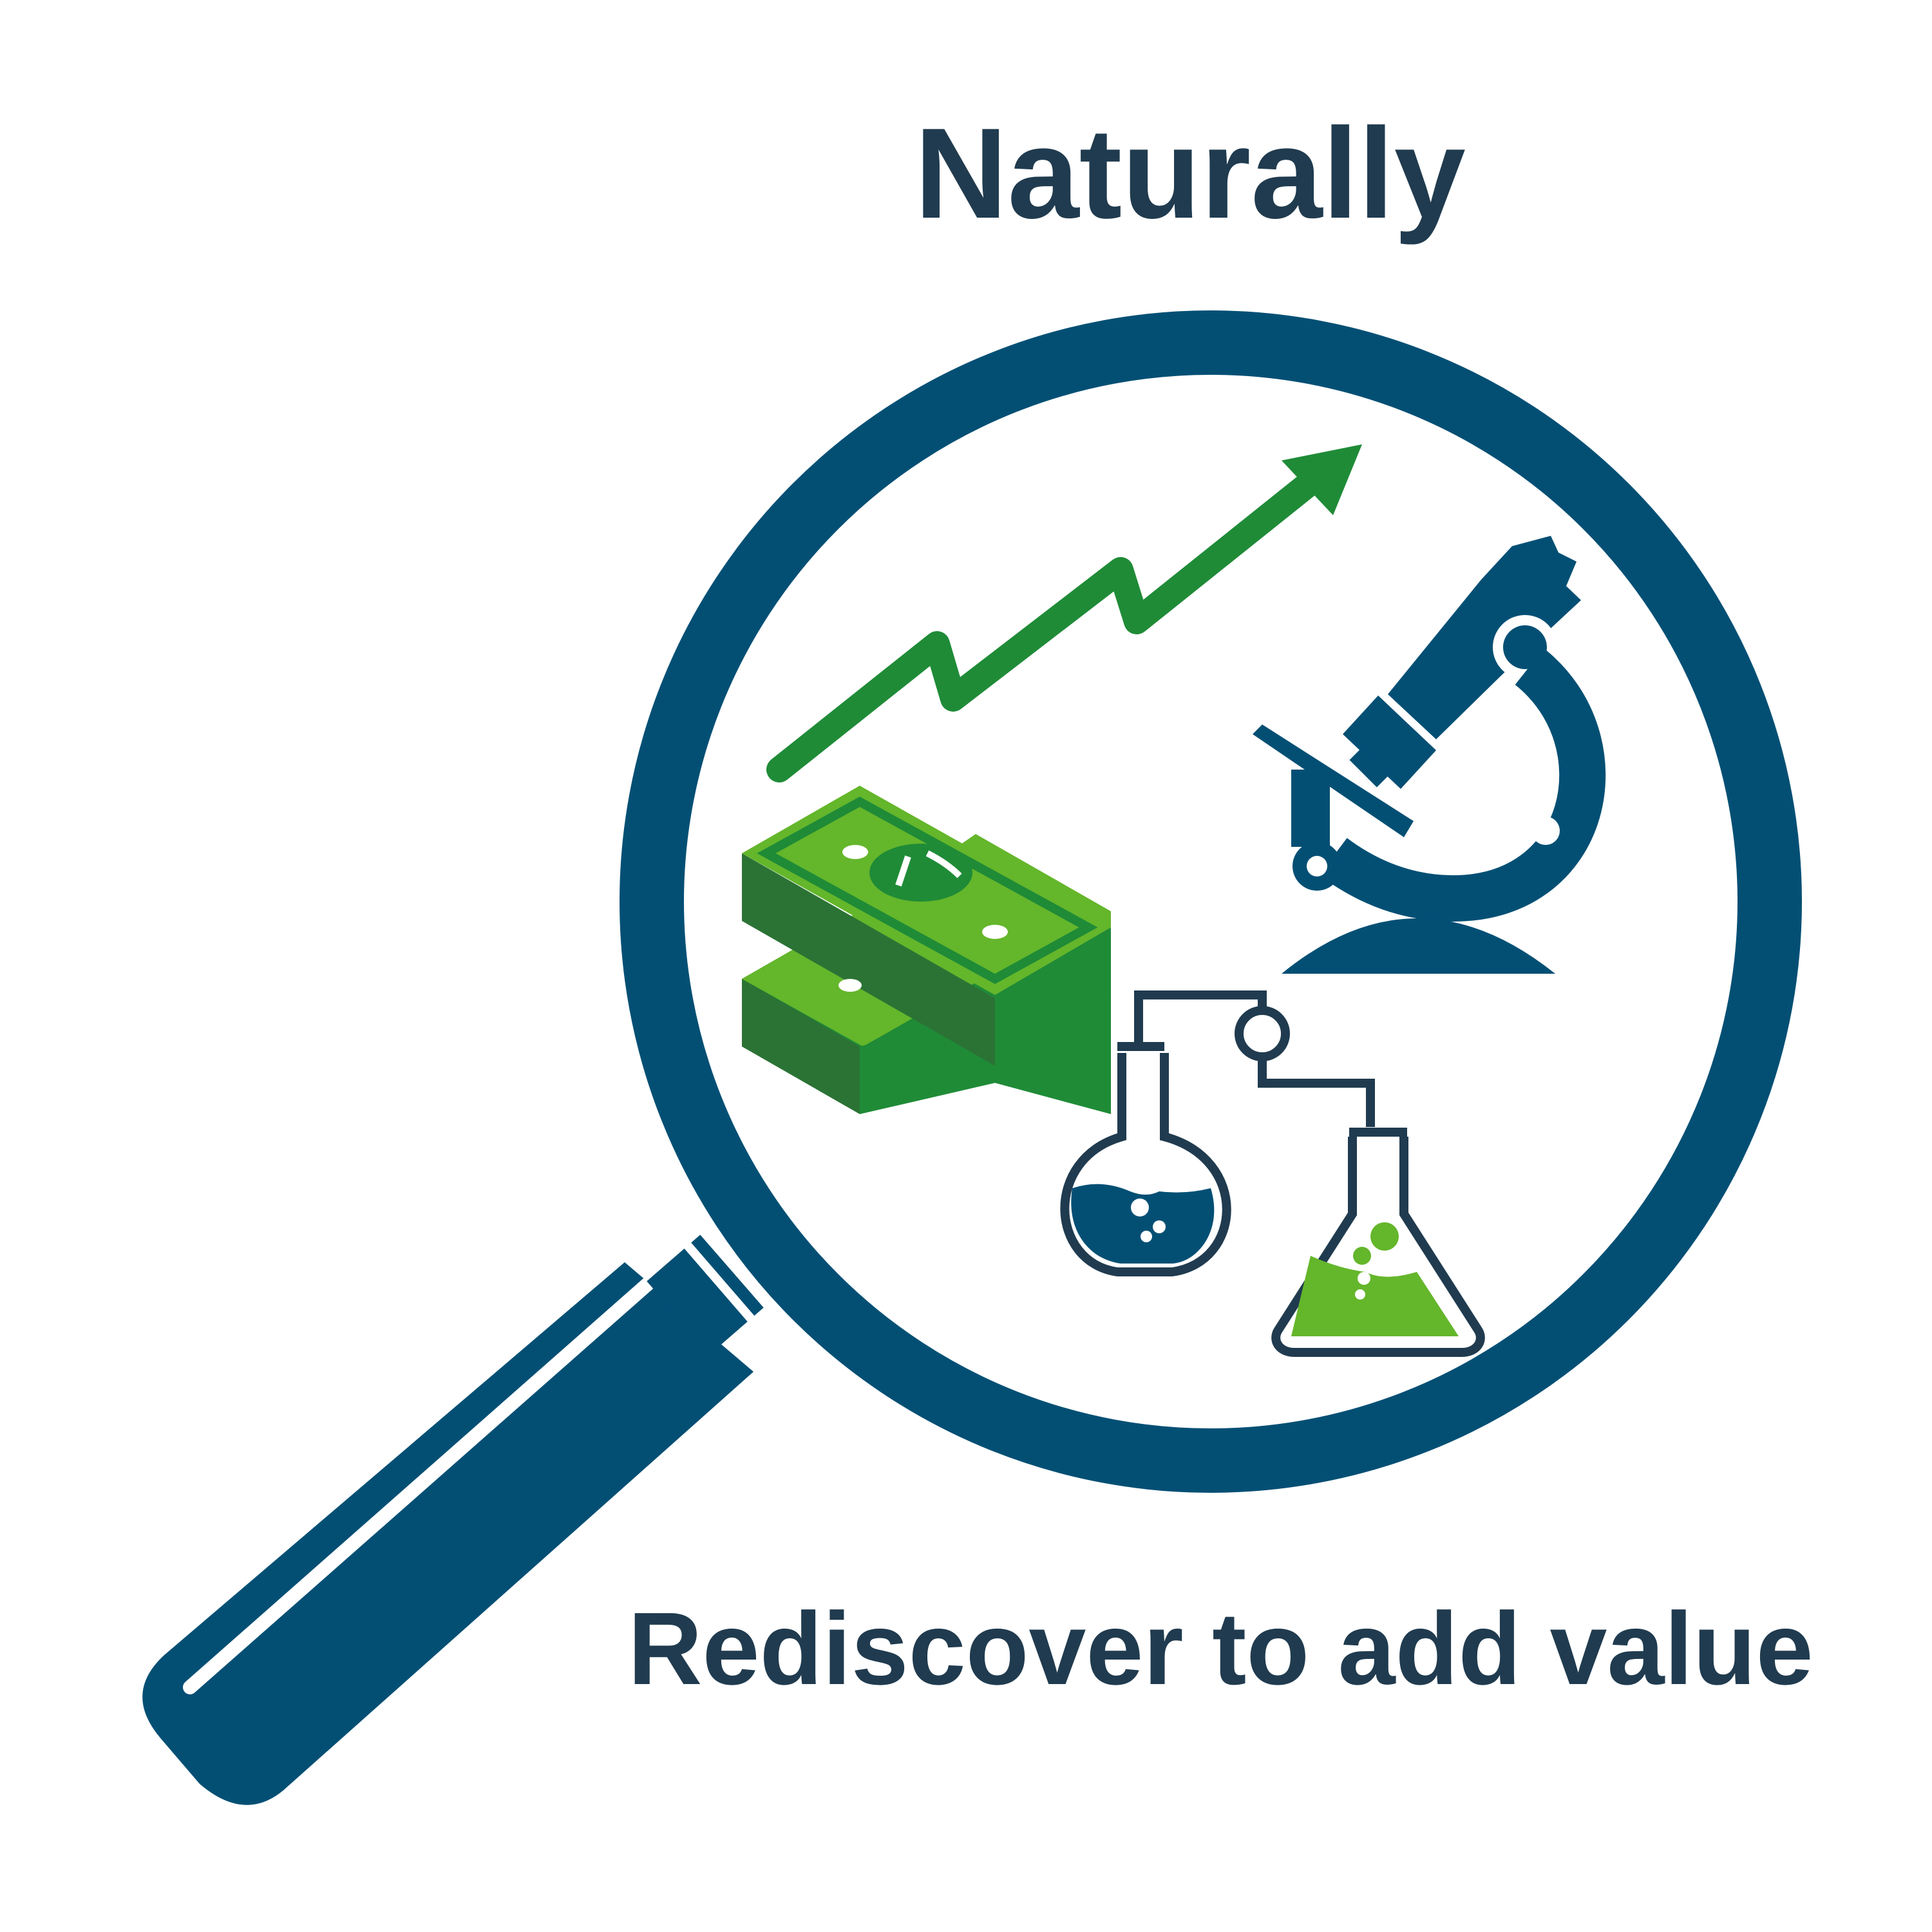  What do you see at coordinates (1064, 613) in the screenshot?
I see `growth-arrow-icon` at bounding box center [1064, 613].